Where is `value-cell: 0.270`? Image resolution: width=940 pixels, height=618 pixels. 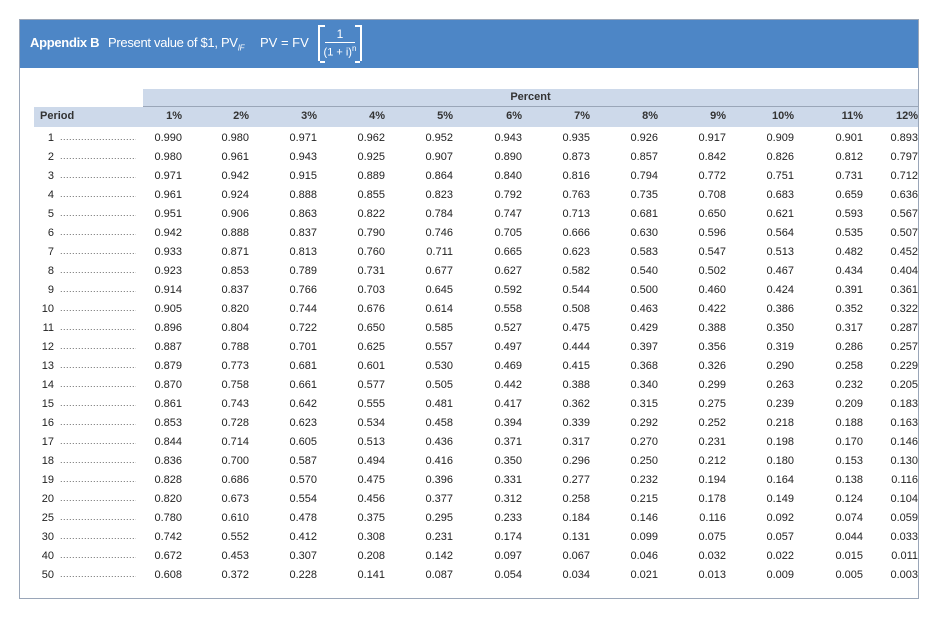 value-cell: 0.270 is located at coordinates (644, 442).